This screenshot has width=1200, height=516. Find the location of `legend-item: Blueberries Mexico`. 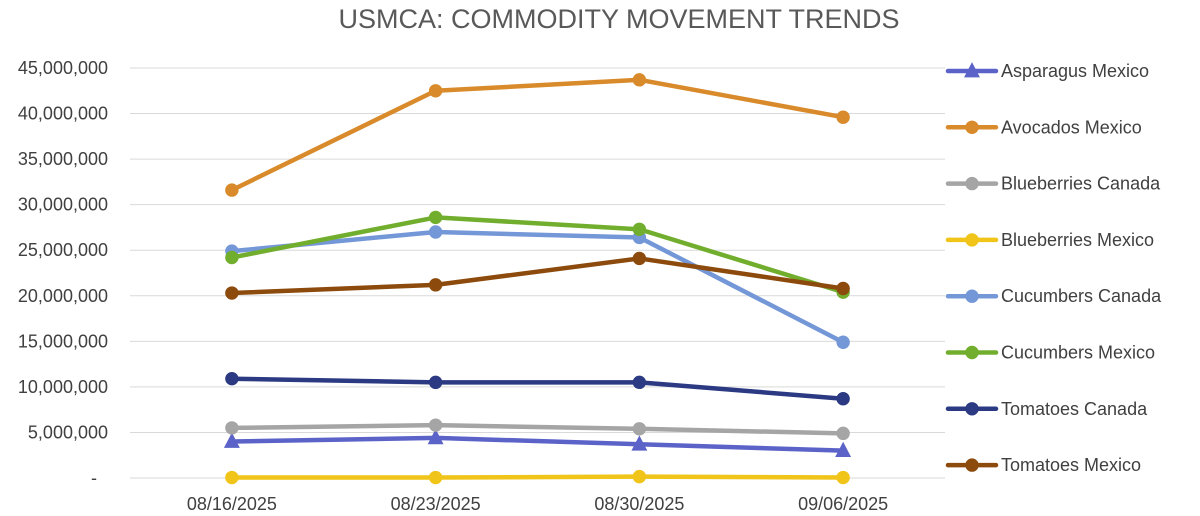

legend-item: Blueberries Mexico is located at coordinates (1049, 240).